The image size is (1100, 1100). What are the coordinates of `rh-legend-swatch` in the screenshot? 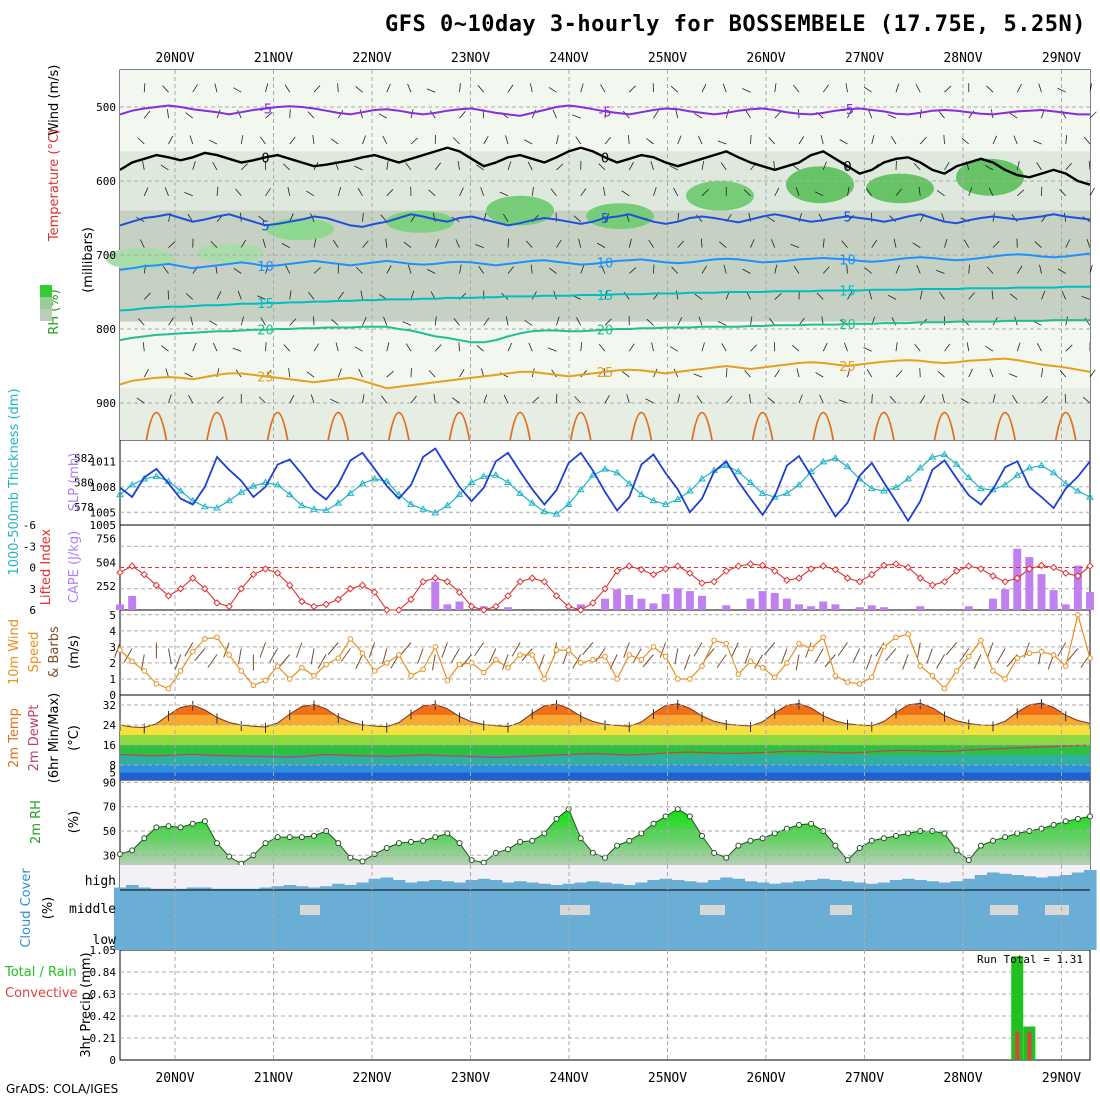 It's located at (46, 291).